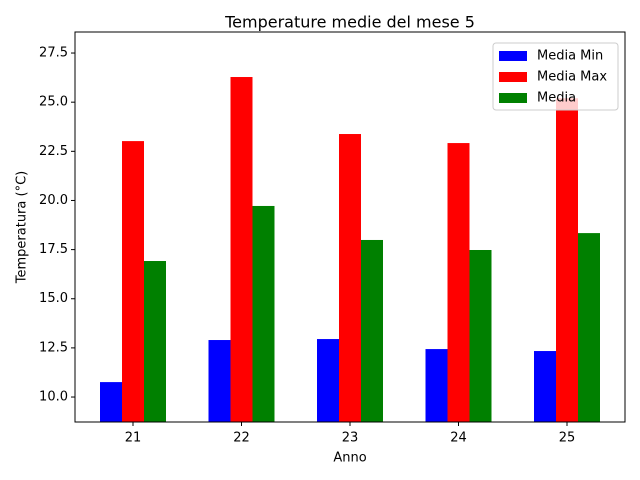 The width and height of the screenshot is (640, 480). Describe the element at coordinates (241, 438) in the screenshot. I see `x-tick-label: 22` at that location.